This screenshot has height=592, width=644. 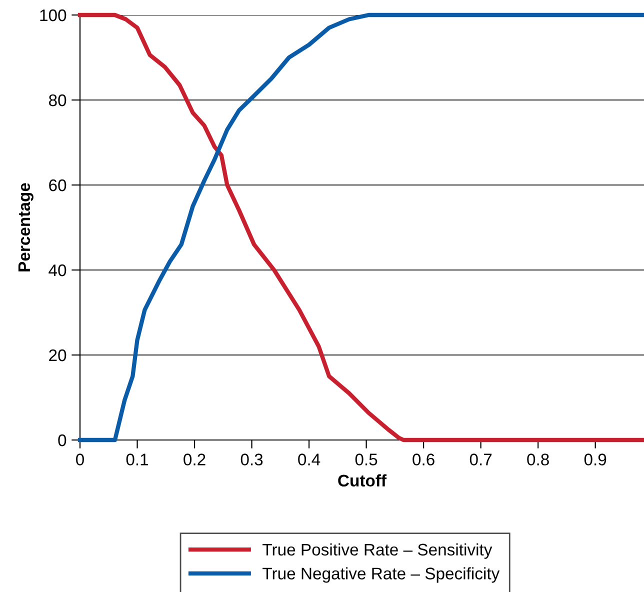 I want to click on y-tick-label: 60, so click(x=57, y=185).